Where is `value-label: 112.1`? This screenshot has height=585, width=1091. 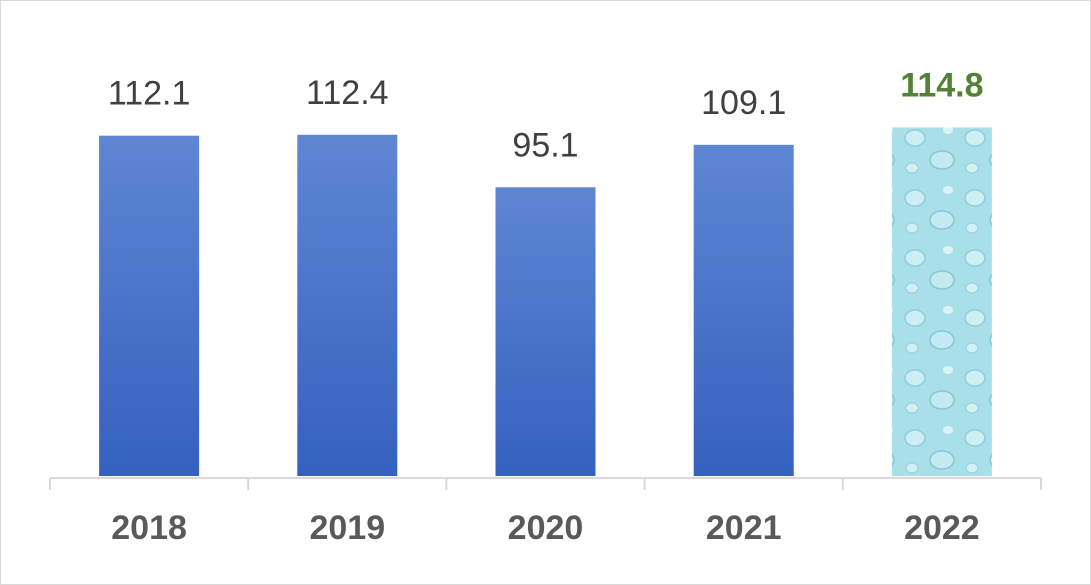
value-label: 112.1 is located at coordinates (149, 94).